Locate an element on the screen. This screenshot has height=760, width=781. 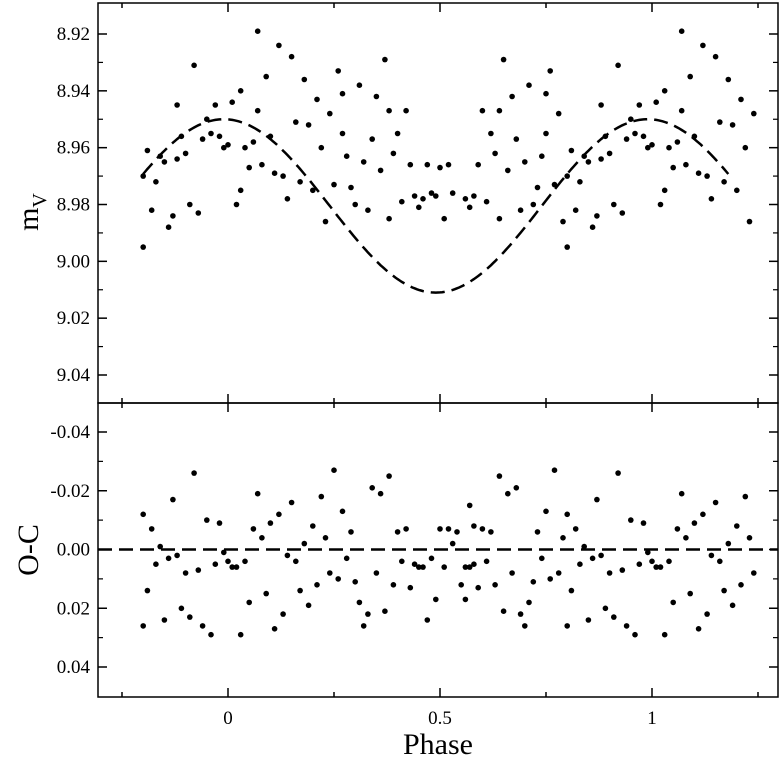
y-tick-label: 8.96 is located at coordinates (73, 148).